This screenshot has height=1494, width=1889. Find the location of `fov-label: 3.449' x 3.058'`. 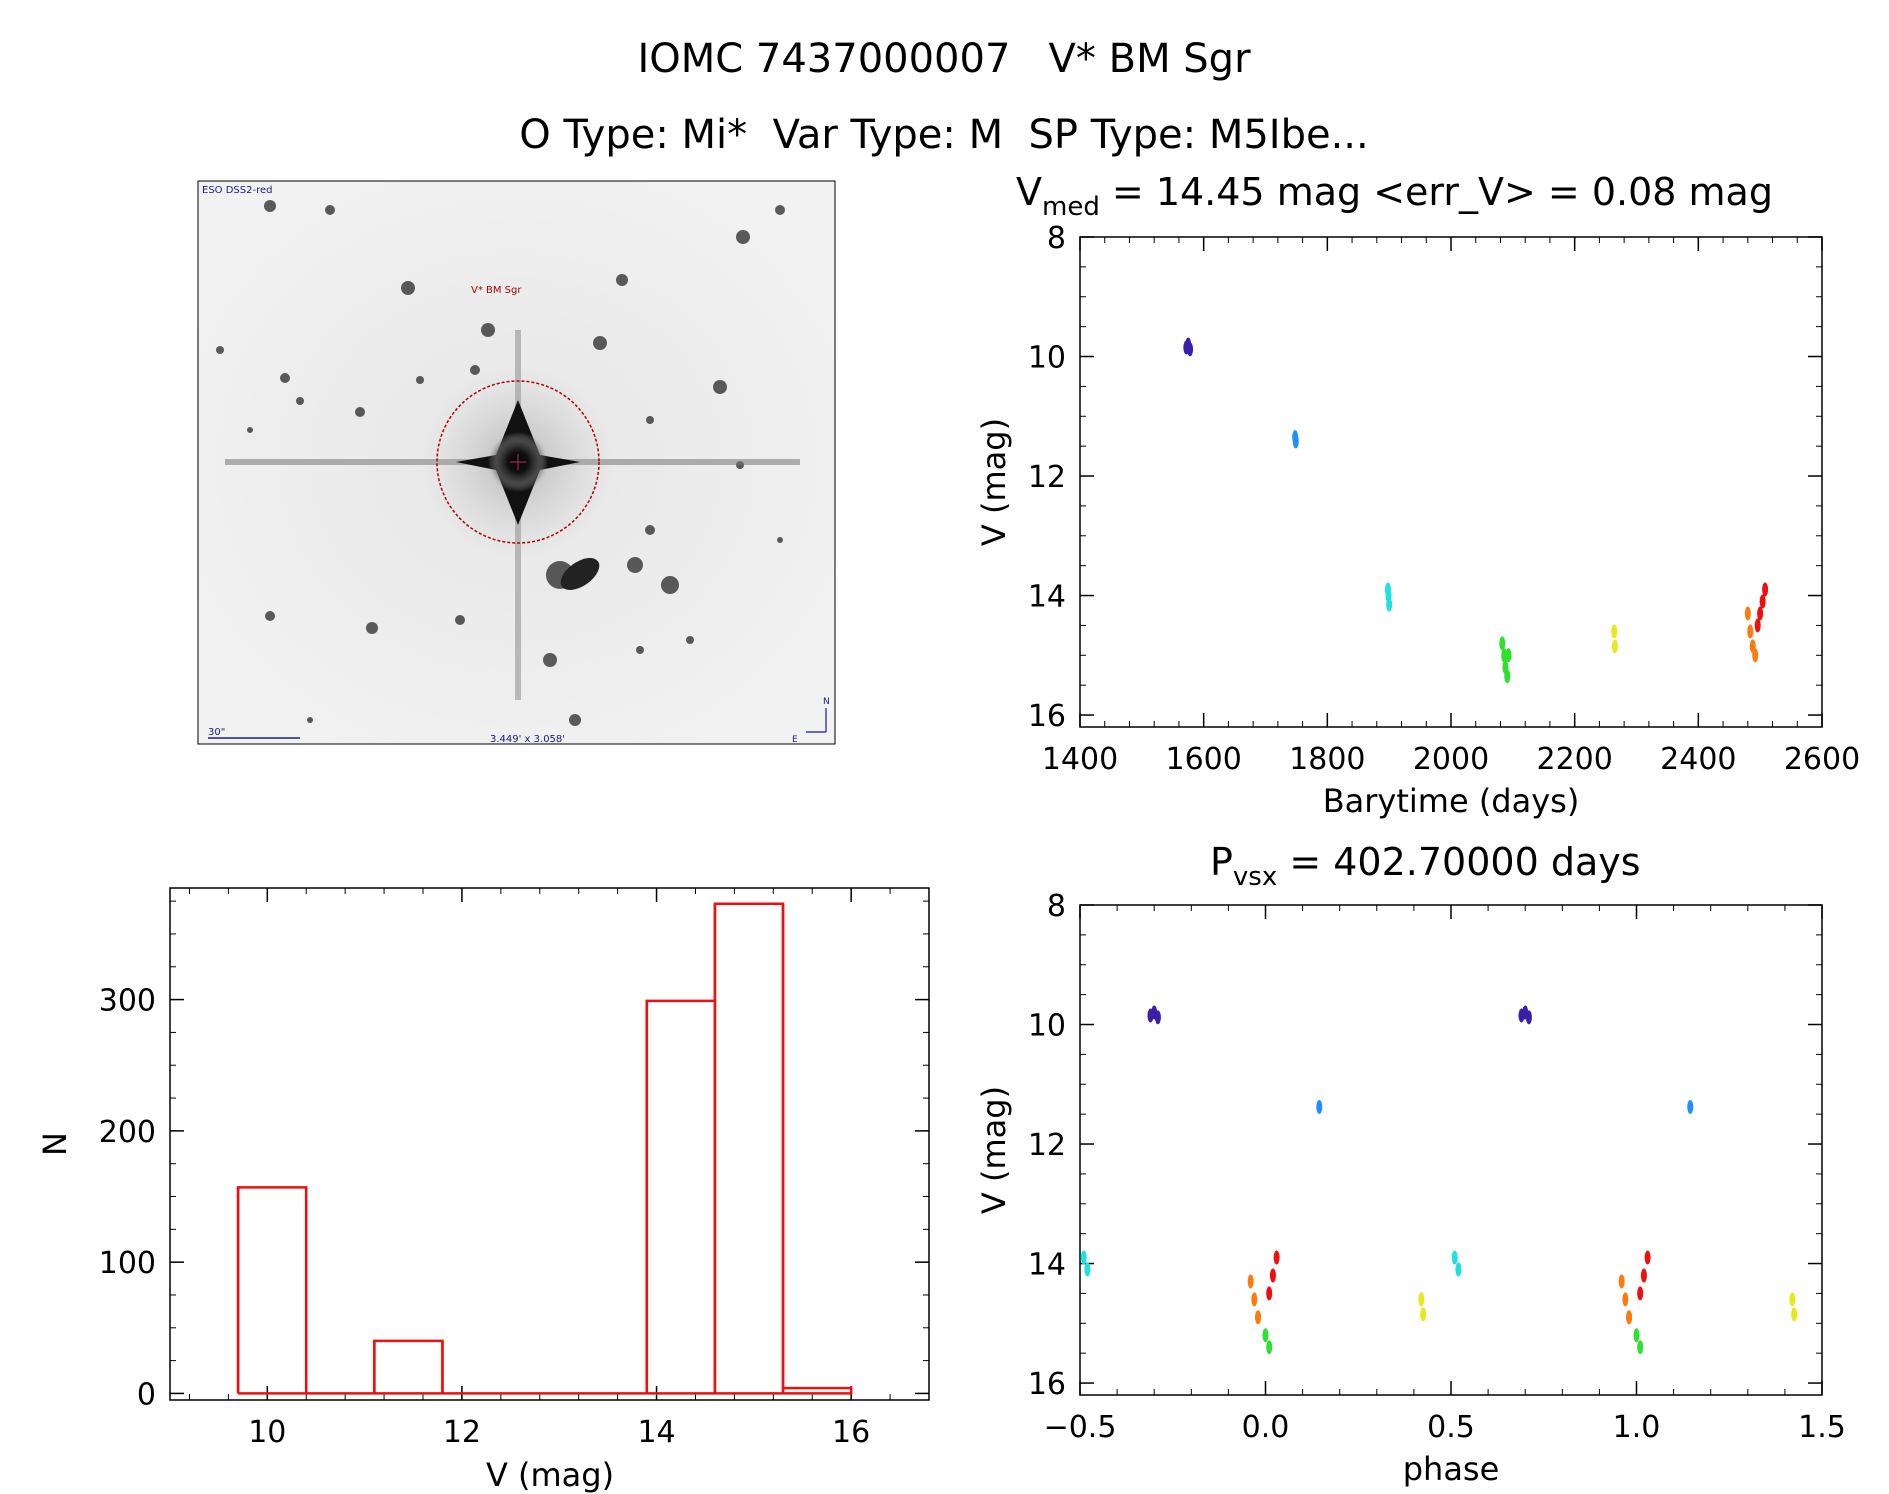

fov-label: 3.449' x 3.058' is located at coordinates (527, 739).